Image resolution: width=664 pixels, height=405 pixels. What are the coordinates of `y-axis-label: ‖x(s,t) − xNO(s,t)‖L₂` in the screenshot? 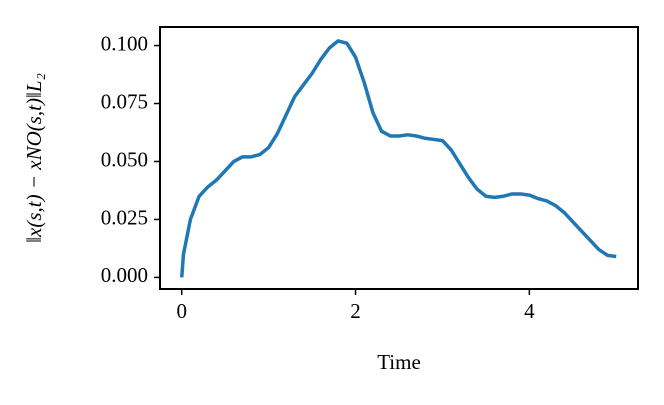 It's located at (34, 158).